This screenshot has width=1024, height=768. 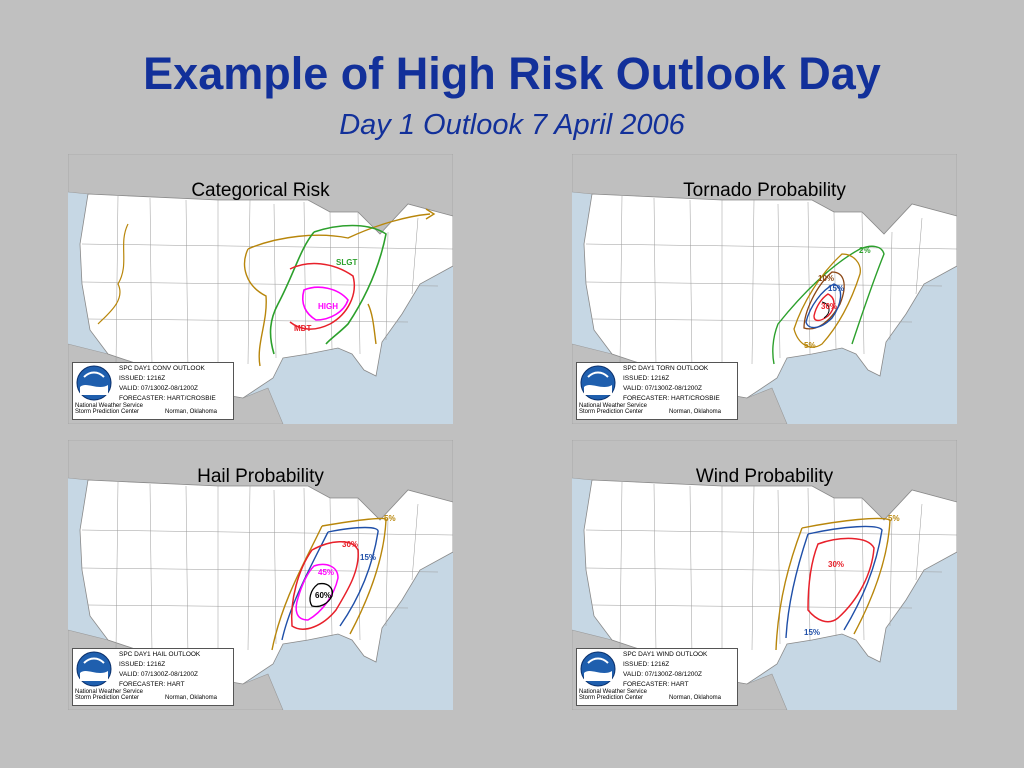 I want to click on panel-title-wind: Wind Probability, so click(x=764, y=476).